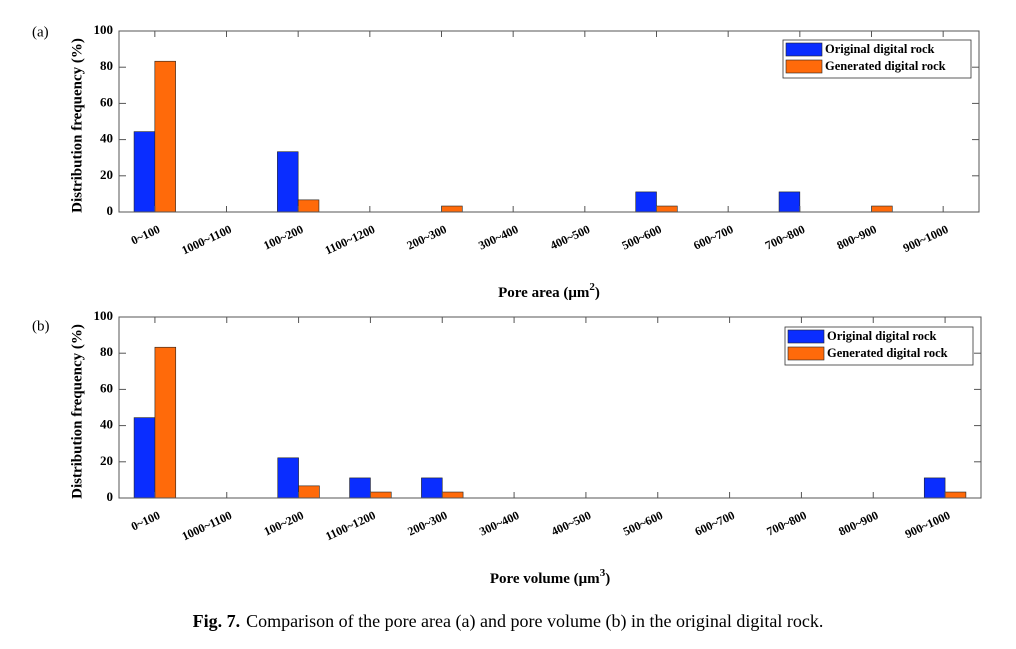  Describe the element at coordinates (926, 238) in the screenshot. I see `panel-a-xtick-label: 900~1000` at that location.